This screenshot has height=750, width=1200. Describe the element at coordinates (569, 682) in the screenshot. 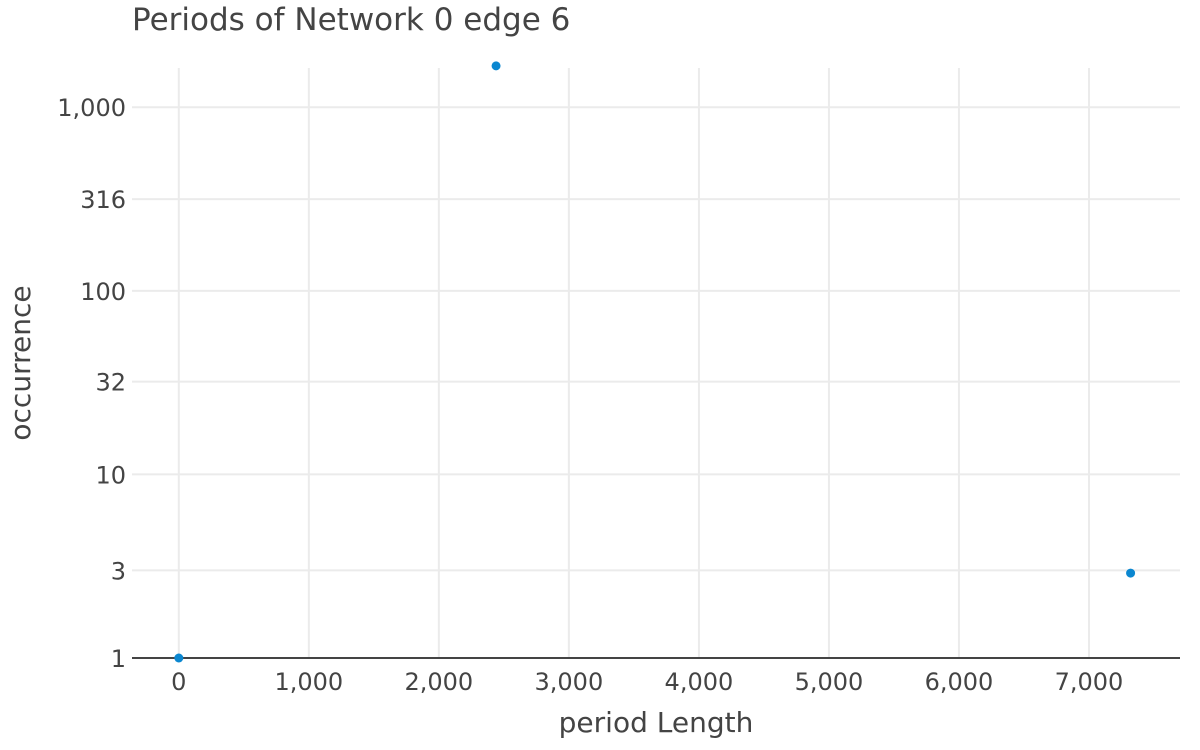

I see `x-tick-label: 3,000` at that location.